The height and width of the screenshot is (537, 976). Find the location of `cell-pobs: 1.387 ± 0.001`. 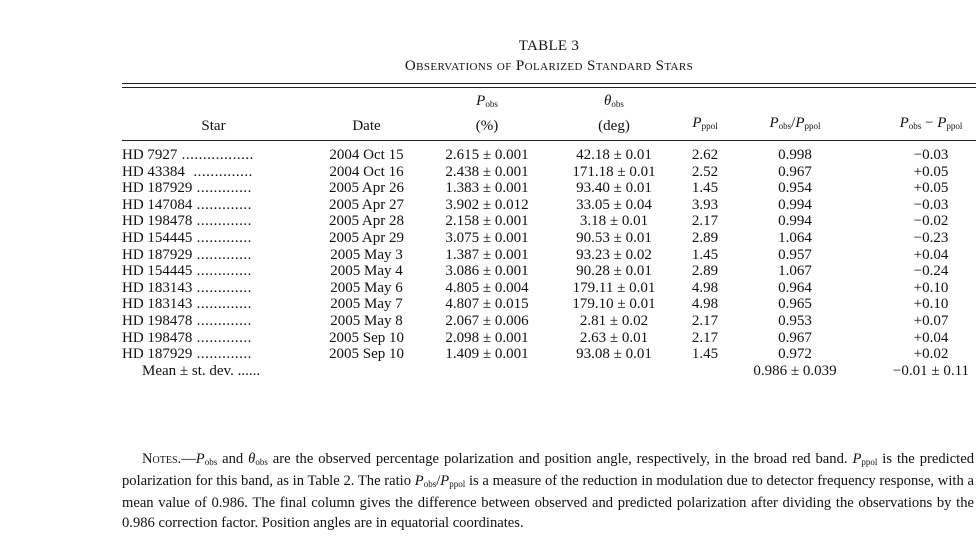

cell-pobs: 1.387 ± 0.001 is located at coordinates (487, 254).